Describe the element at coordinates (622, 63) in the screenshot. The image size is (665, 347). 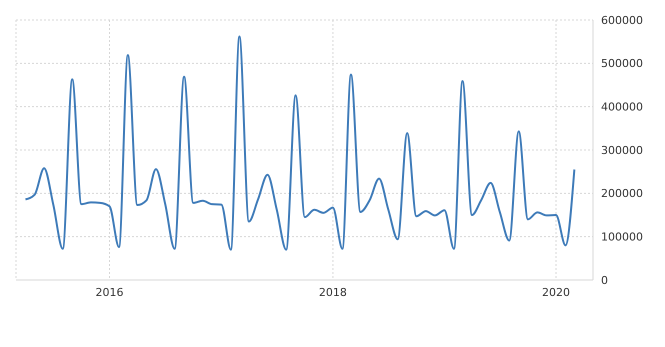
I see `y-tick-label: 500000` at that location.